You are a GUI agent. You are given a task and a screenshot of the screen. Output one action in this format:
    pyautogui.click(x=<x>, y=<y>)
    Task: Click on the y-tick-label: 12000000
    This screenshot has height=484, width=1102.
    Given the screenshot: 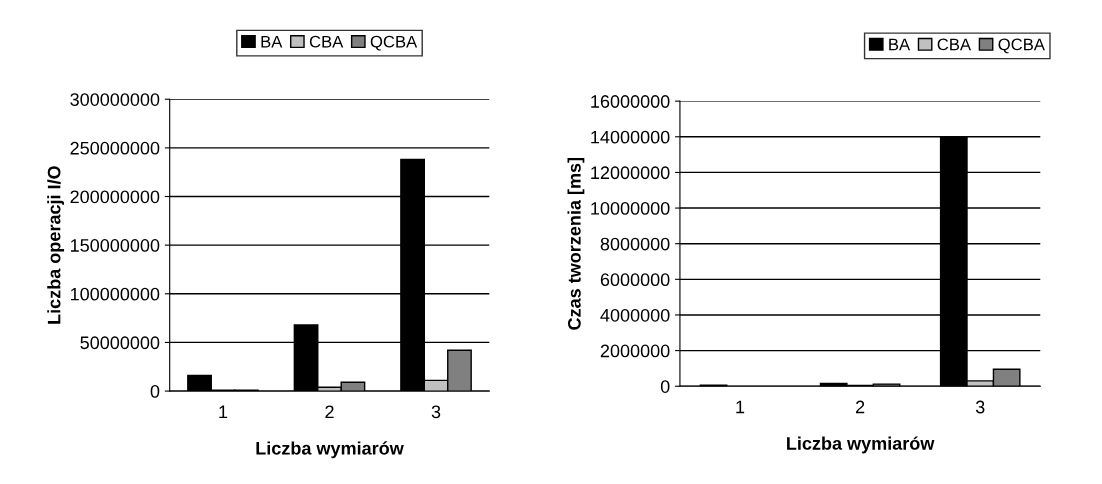 What is the action you would take?
    pyautogui.click(x=630, y=173)
    